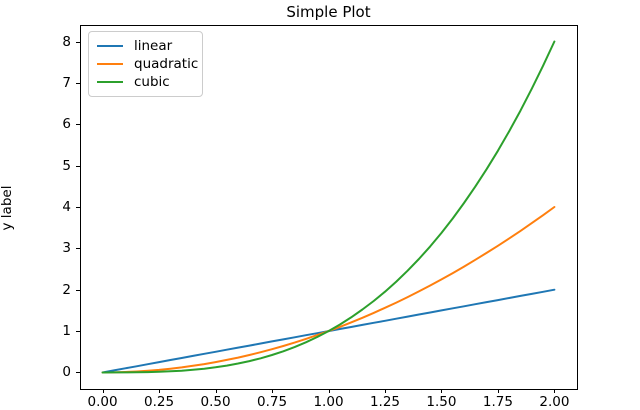  What do you see at coordinates (159, 402) in the screenshot?
I see `x-tick-label: 0.25` at bounding box center [159, 402].